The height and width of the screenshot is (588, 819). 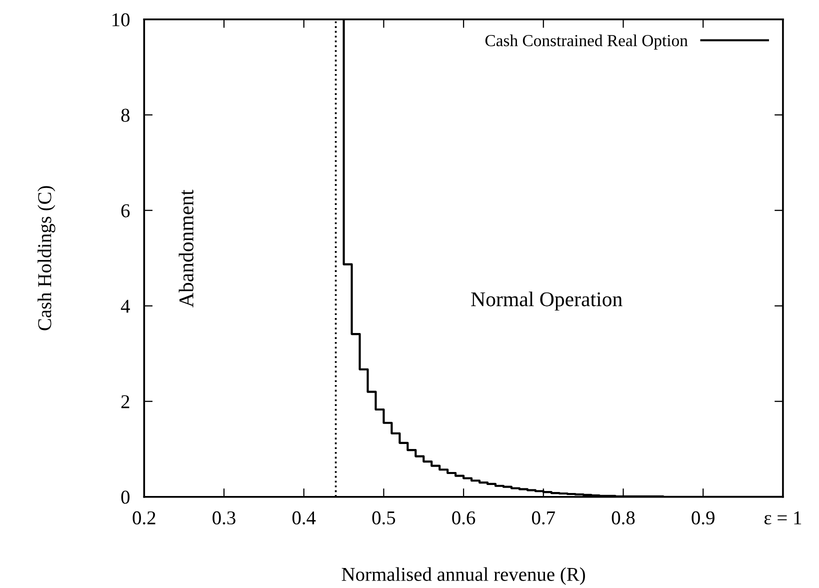 I want to click on x-tick-label: 0.6, so click(x=464, y=518).